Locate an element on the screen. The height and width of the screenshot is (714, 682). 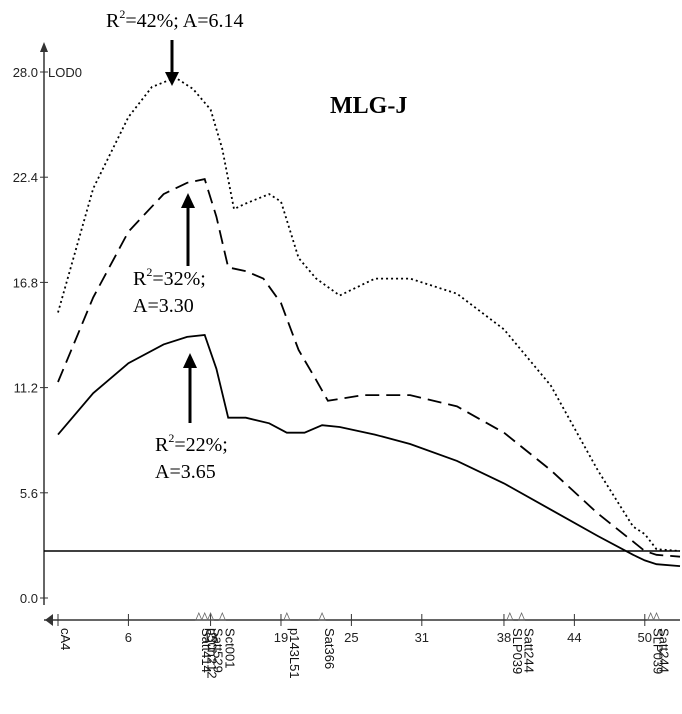
x-tick-label: 50 is located at coordinates (645, 637).